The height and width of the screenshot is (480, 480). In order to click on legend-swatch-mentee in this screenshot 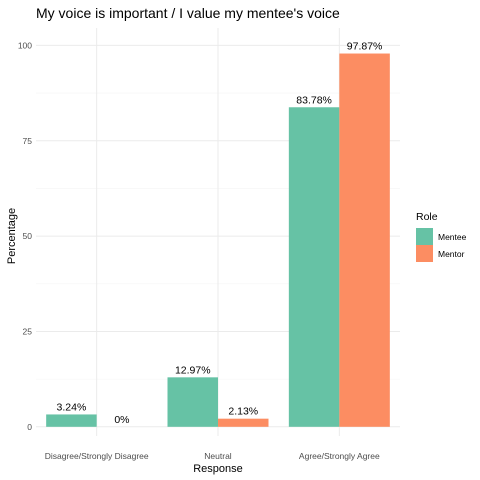, I will do `click(424, 236)`.